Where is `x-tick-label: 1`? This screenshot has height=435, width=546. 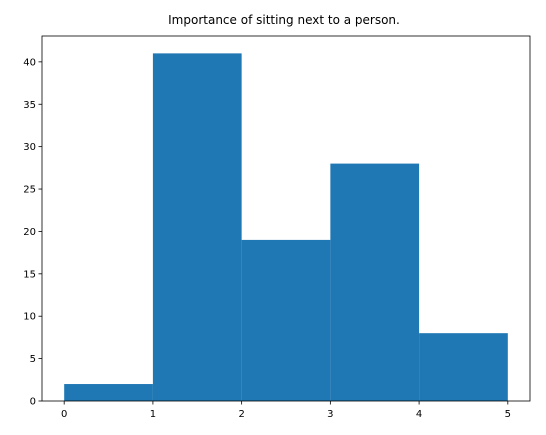
x-tick-label: 1 is located at coordinates (153, 414).